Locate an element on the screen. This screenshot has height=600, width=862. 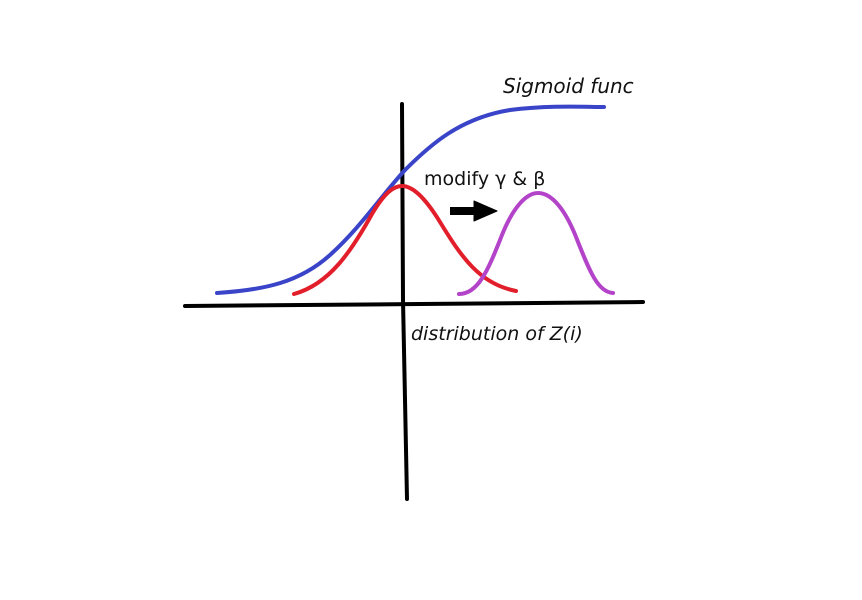
sigmoid-curve is located at coordinates (410, 199).